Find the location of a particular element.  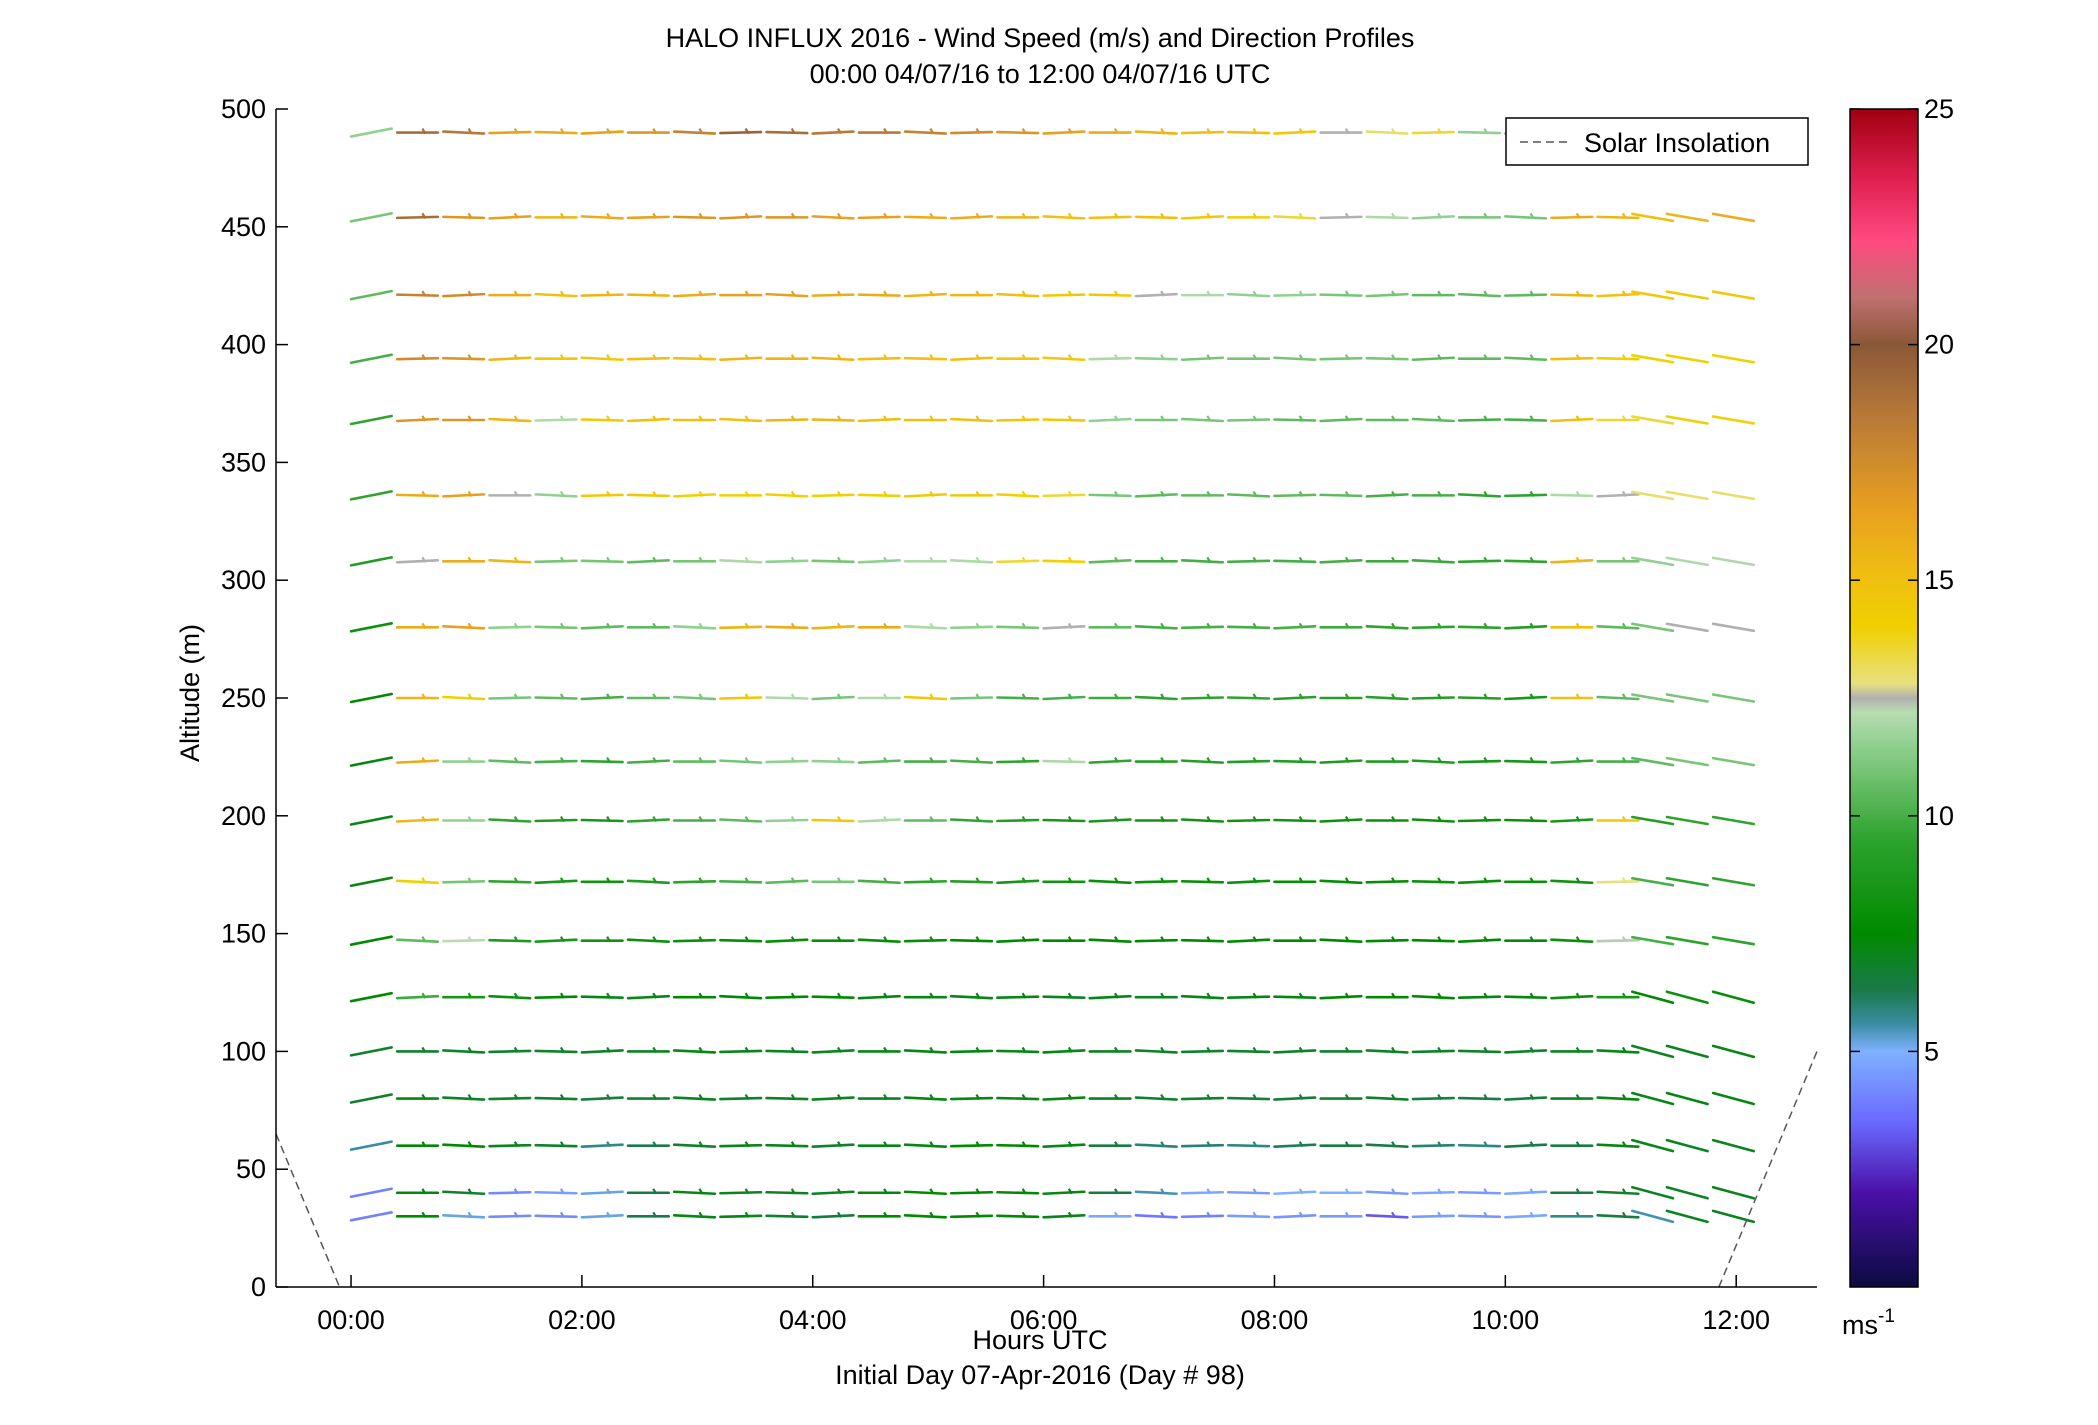

y-axis-label: Altitude (m) is located at coordinates (190, 693).